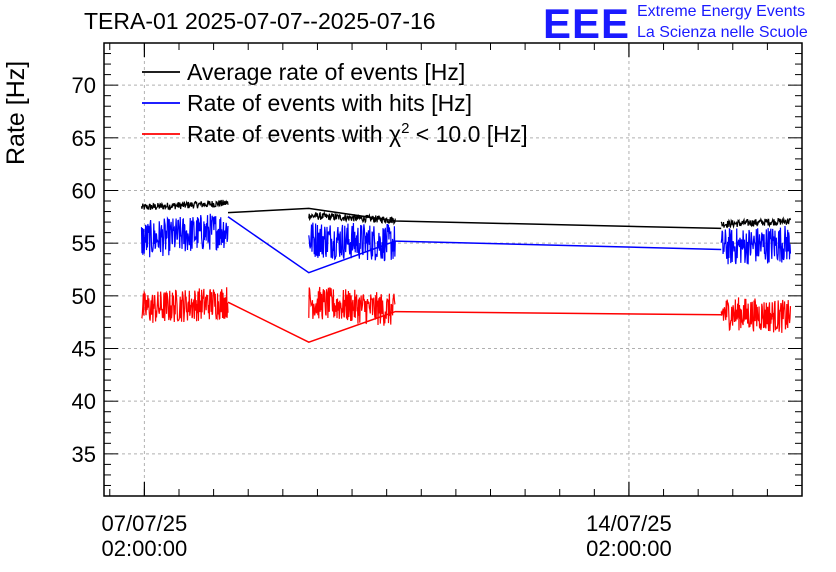 The height and width of the screenshot is (572, 836). What do you see at coordinates (16, 112) in the screenshot?
I see `y-axis-label: Rate [Hz]` at bounding box center [16, 112].